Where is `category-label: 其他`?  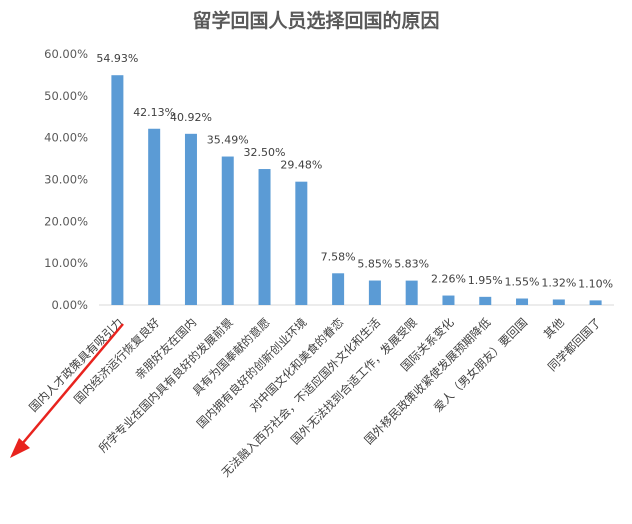 category-label: 其他 is located at coordinates (554, 328).